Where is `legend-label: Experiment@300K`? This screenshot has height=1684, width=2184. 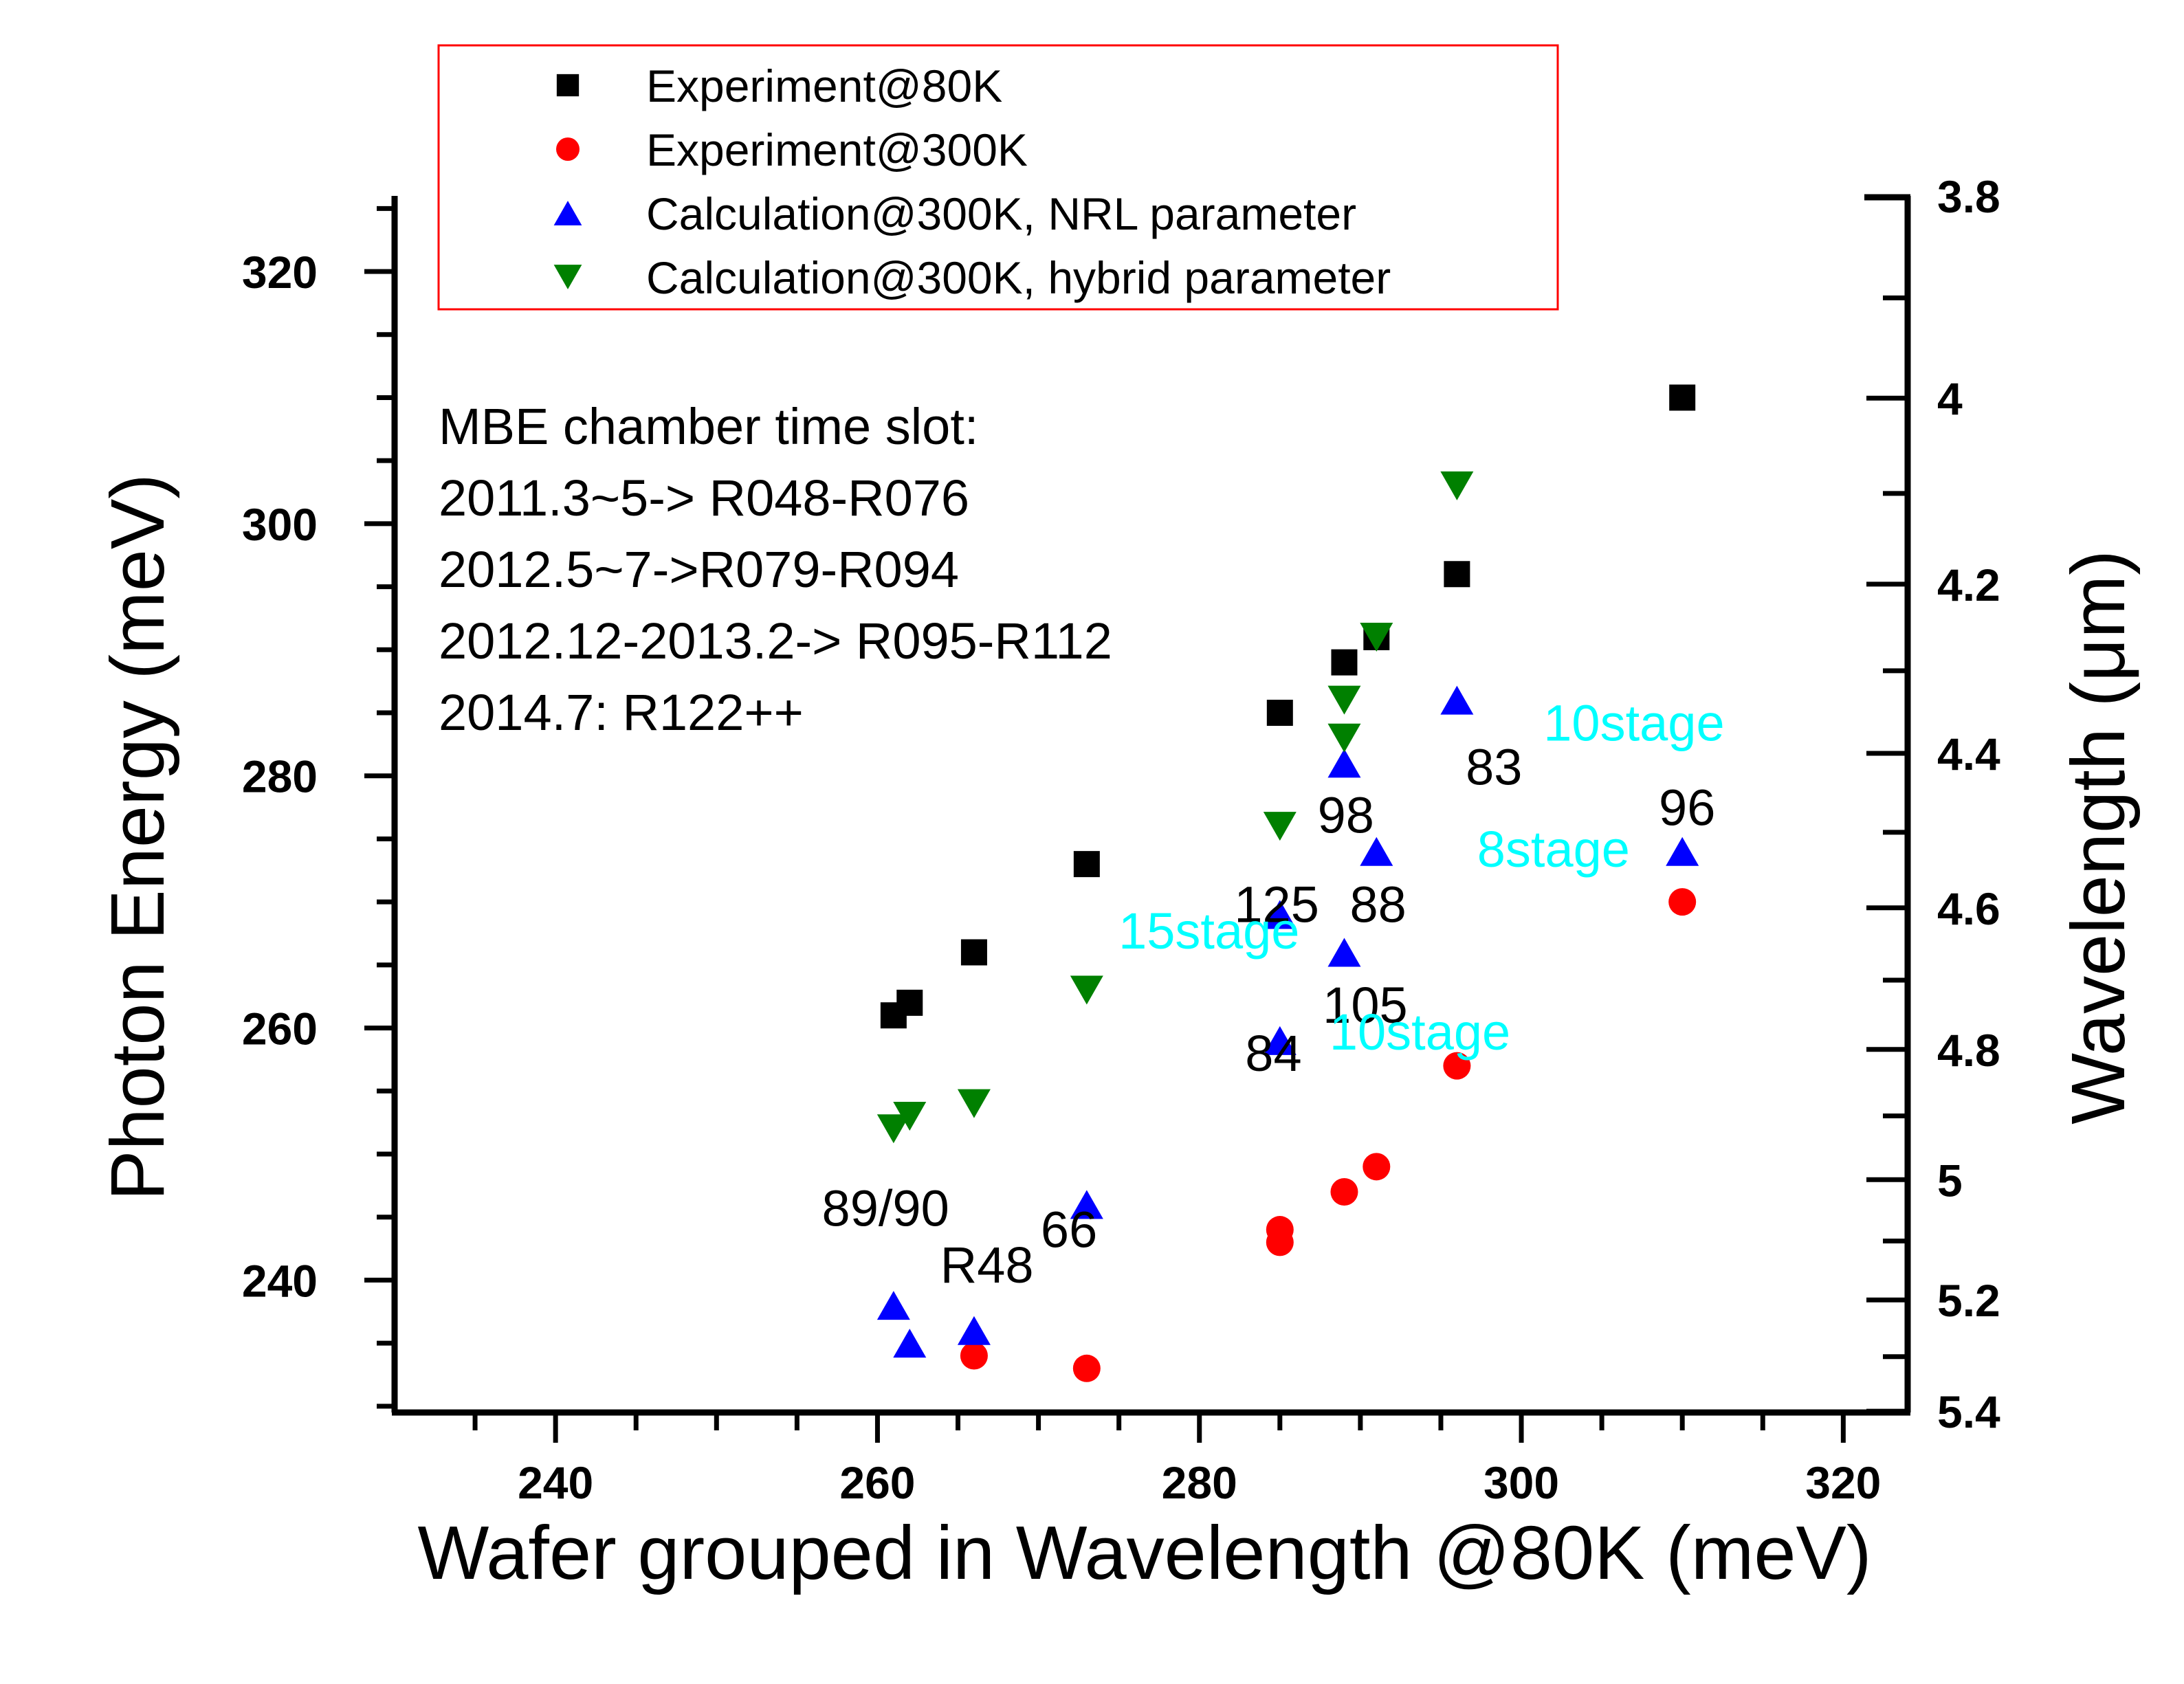 legend-label: Experiment@300K is located at coordinates (837, 149).